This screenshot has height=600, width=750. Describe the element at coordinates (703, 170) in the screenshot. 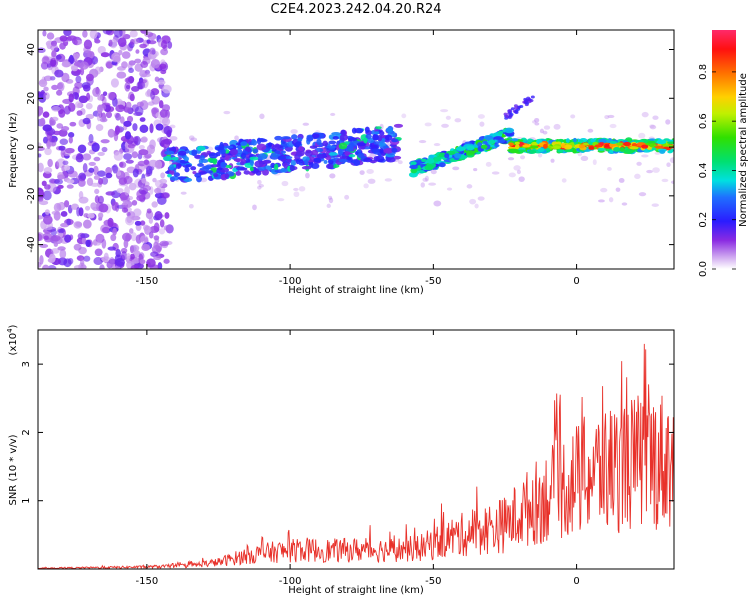

I see `colorbar-tick-label: 0.4` at that location.